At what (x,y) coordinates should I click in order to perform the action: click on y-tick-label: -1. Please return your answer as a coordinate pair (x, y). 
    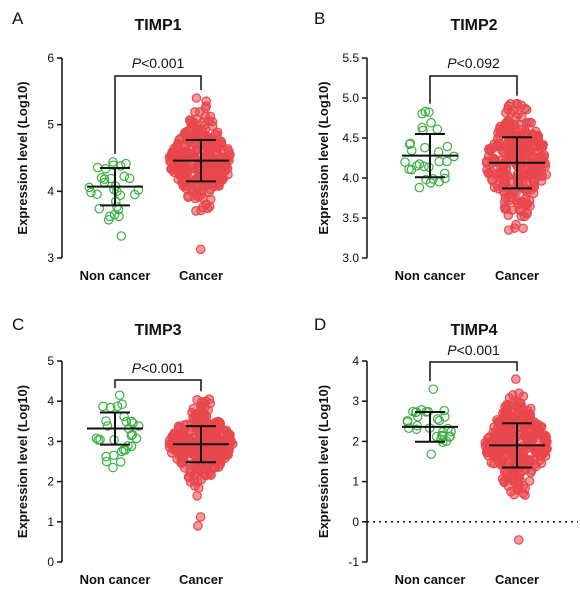
    Looking at the image, I should click on (353, 562).